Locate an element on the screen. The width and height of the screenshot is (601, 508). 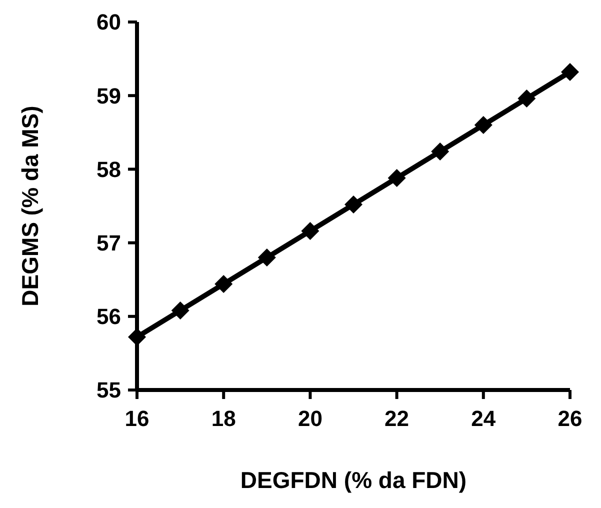
y-axis-title: DEGMS (% da MS) is located at coordinates (30, 206).